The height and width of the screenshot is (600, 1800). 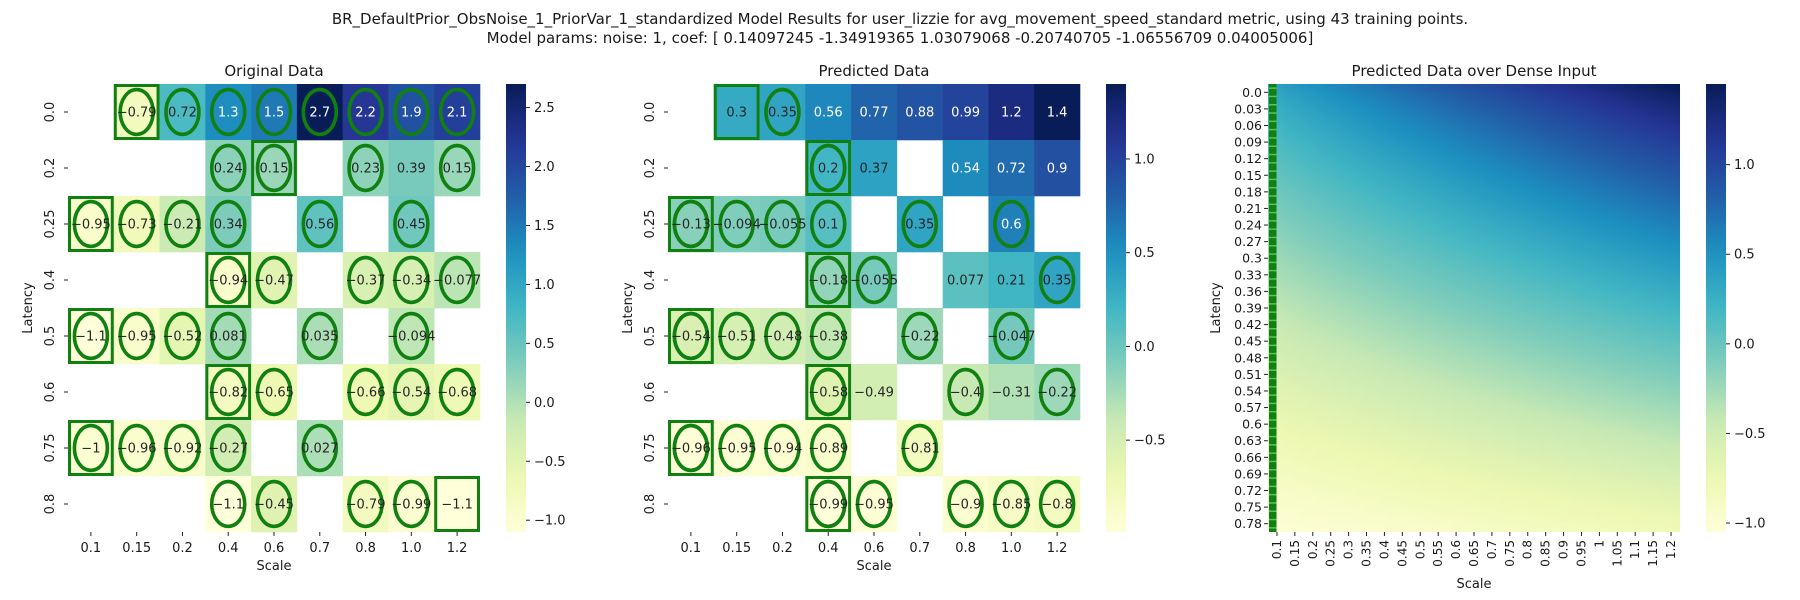 What do you see at coordinates (691, 337) in the screenshot?
I see `cell-value-label: −0.54` at bounding box center [691, 337].